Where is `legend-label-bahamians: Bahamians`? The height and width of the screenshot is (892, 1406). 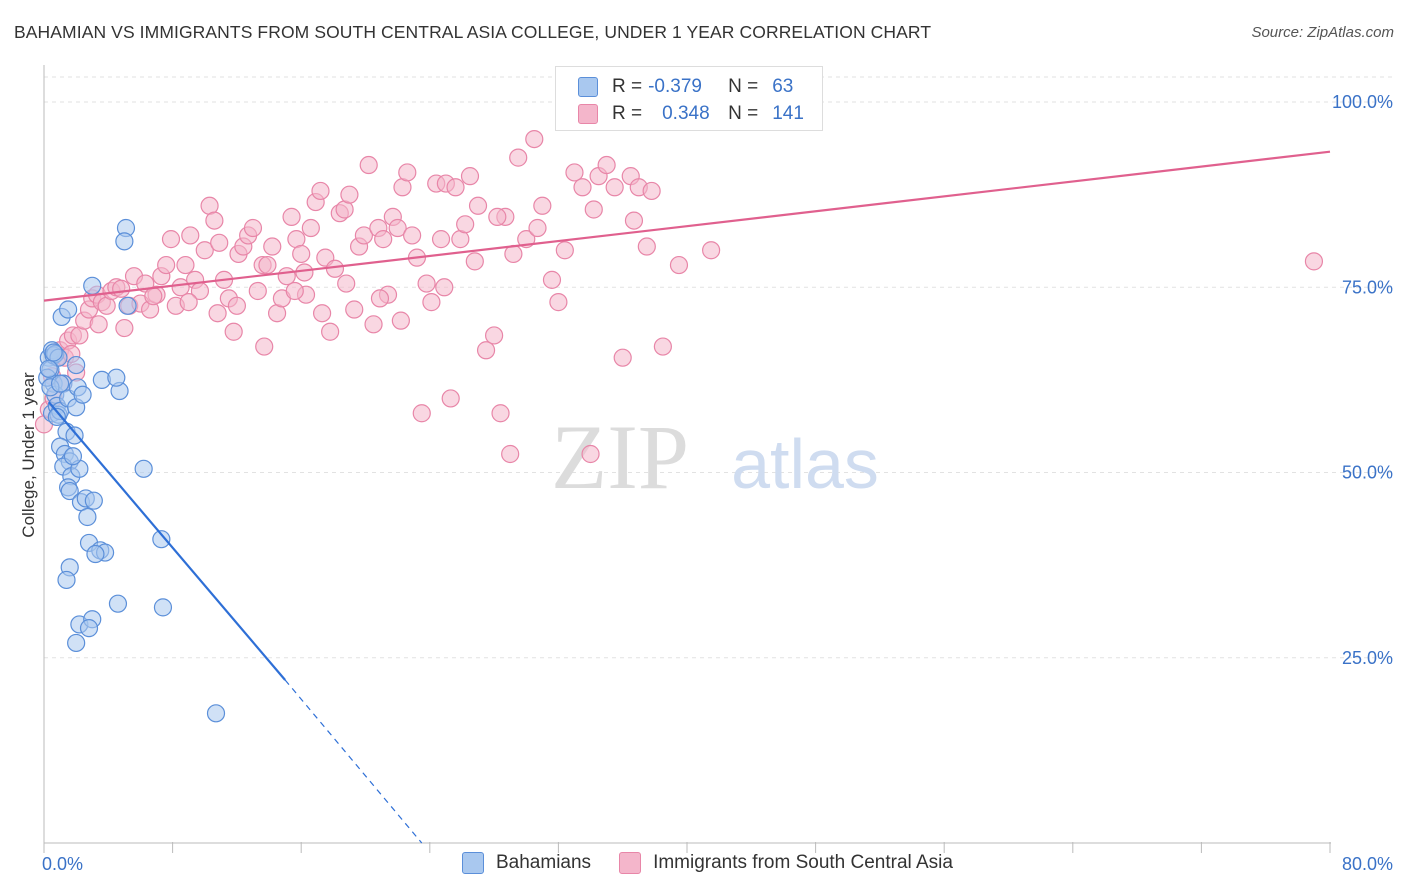 legend-label-bahamians: Bahamians is located at coordinates (544, 862).